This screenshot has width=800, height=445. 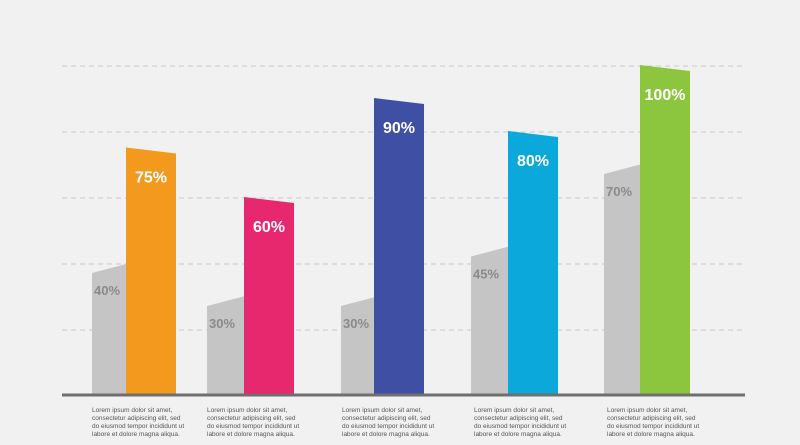 What do you see at coordinates (399, 128) in the screenshot?
I see `bar-color-label-3: 90%` at bounding box center [399, 128].